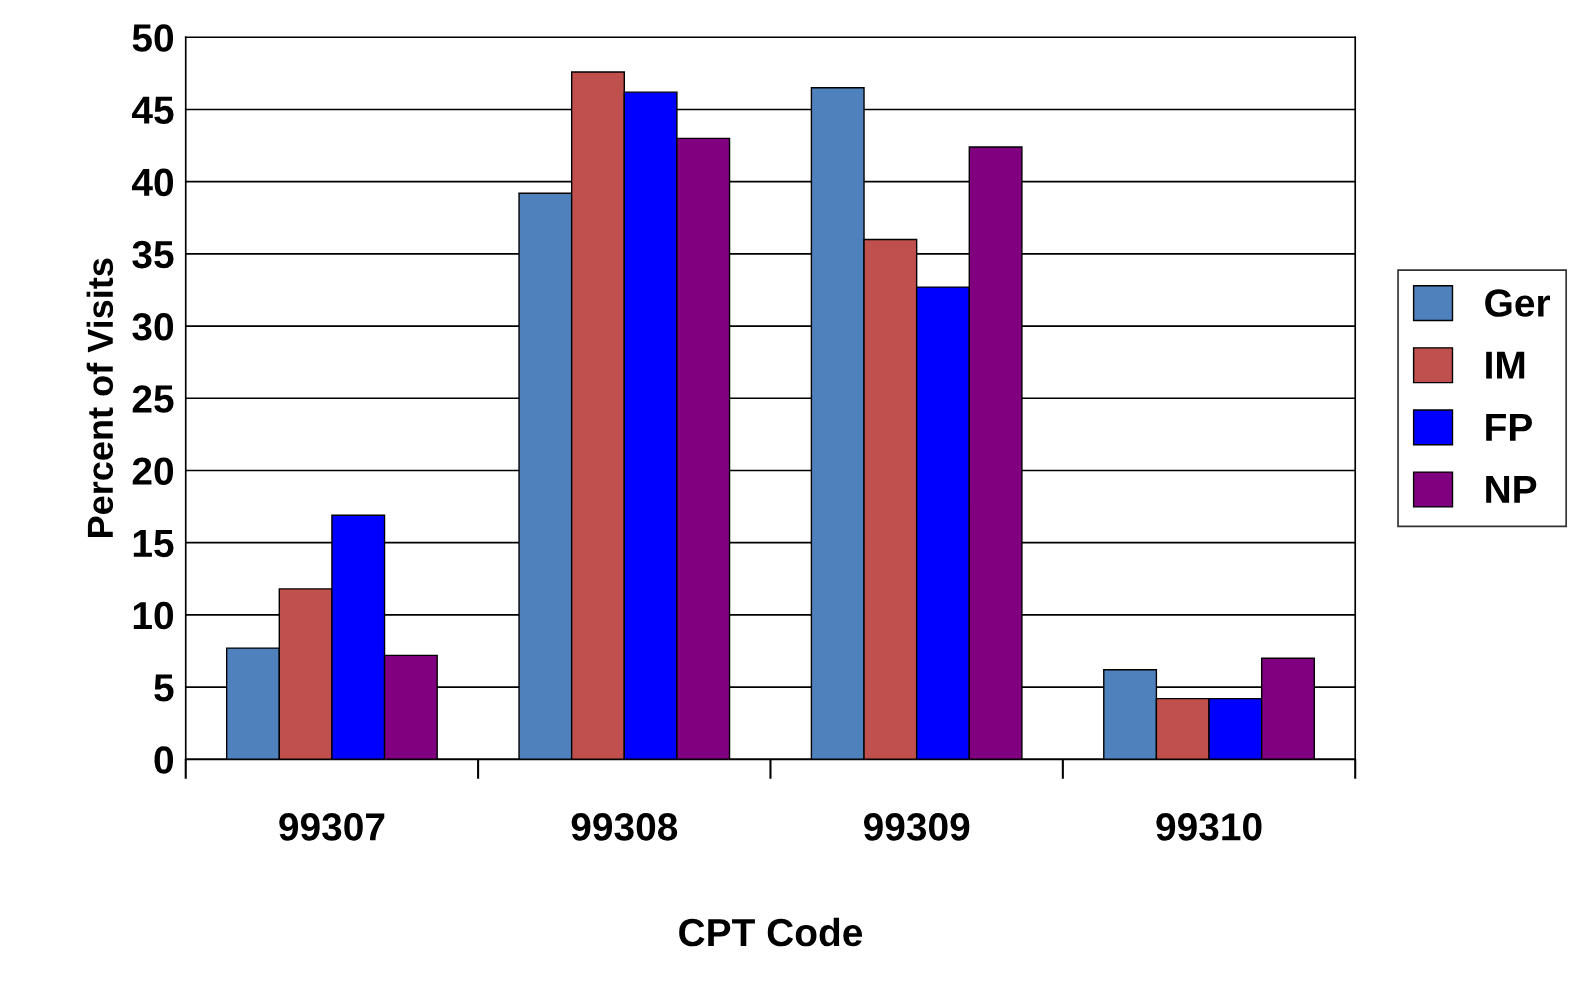 This screenshot has height=981, width=1574. What do you see at coordinates (1509, 427) in the screenshot?
I see `legend-label: FP` at bounding box center [1509, 427].